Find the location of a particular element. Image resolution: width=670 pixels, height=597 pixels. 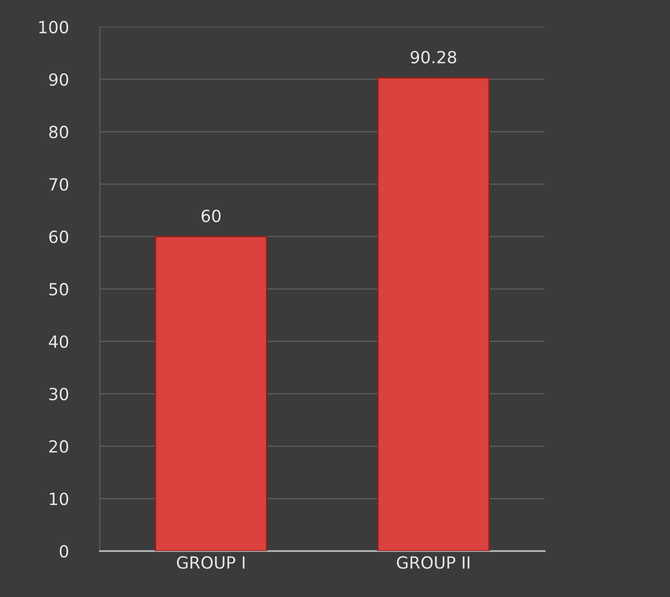

y-tick-label: 100 is located at coordinates (53, 27).